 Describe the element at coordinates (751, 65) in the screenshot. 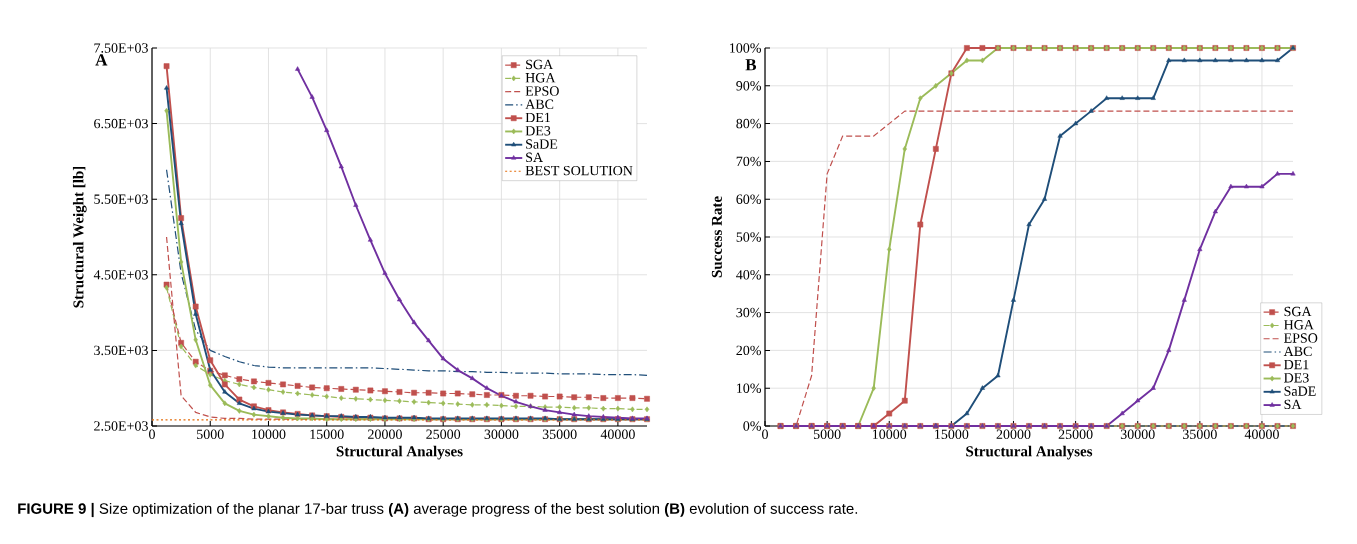

I see `chart-title: B` at that location.